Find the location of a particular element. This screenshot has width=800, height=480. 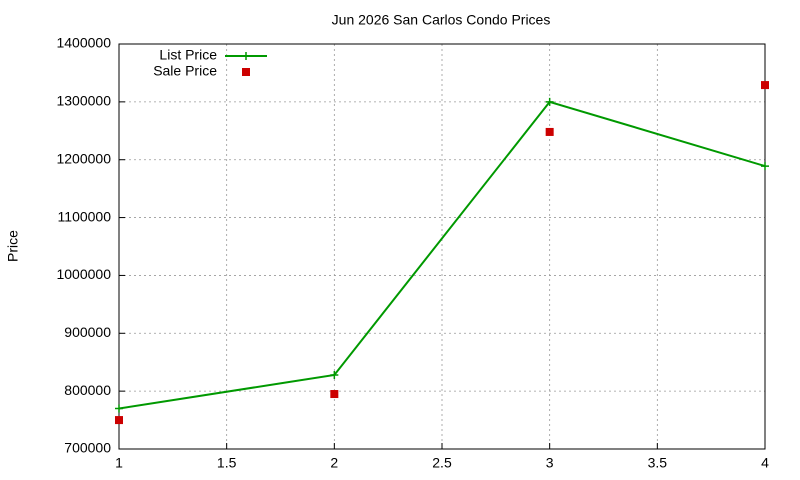

legend-label: List Price is located at coordinates (188, 55).